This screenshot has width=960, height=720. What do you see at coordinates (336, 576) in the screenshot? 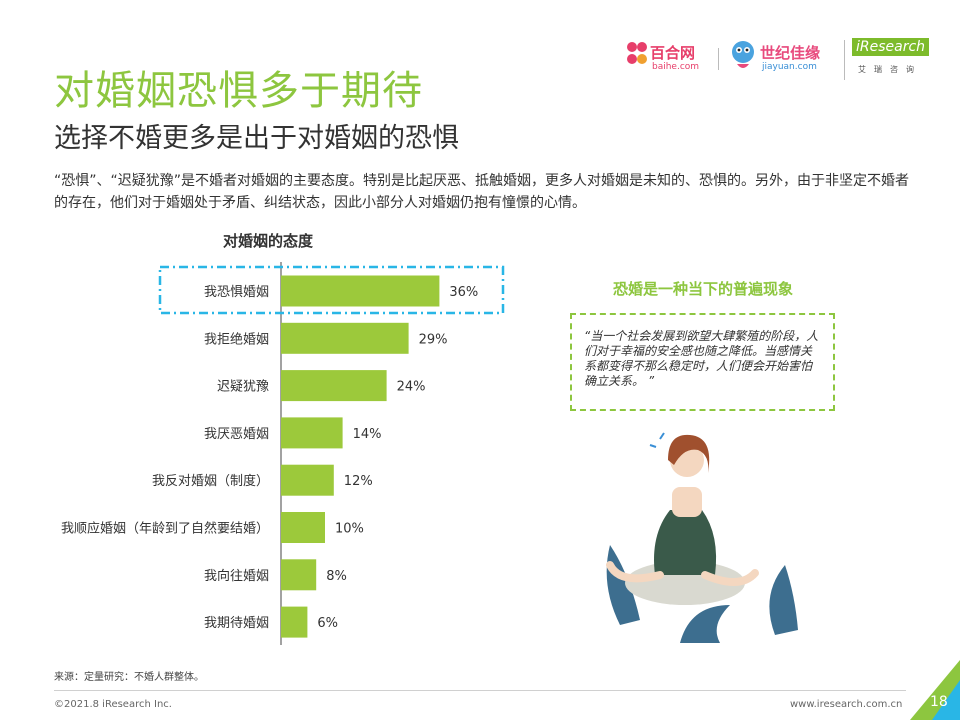
I see `value-label: 8%` at bounding box center [336, 576].